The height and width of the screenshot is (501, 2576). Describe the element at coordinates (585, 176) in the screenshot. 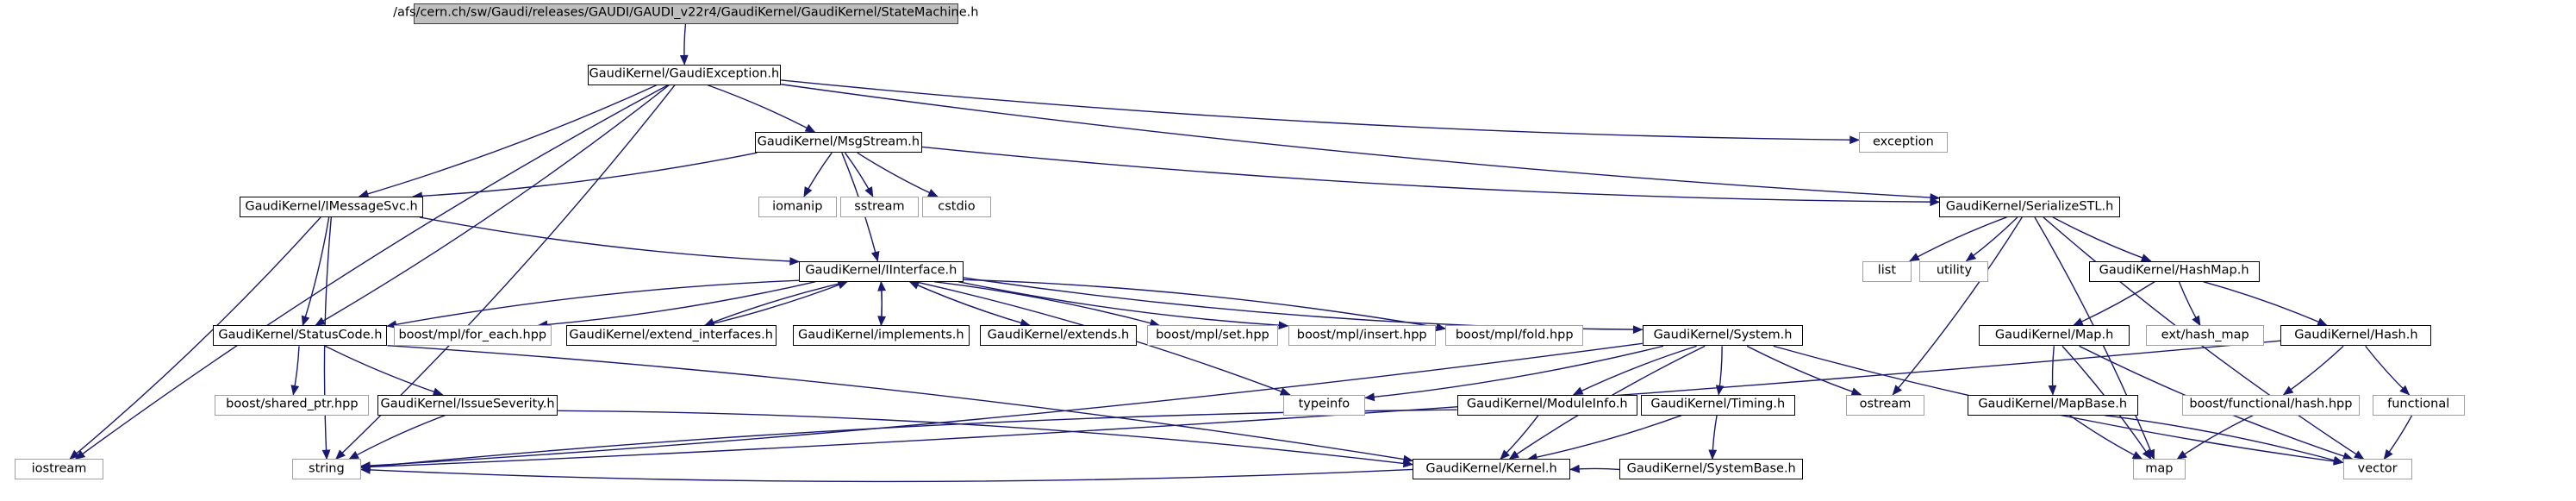

I see `graph-edge-msgstream-to-imessagesvc` at that location.